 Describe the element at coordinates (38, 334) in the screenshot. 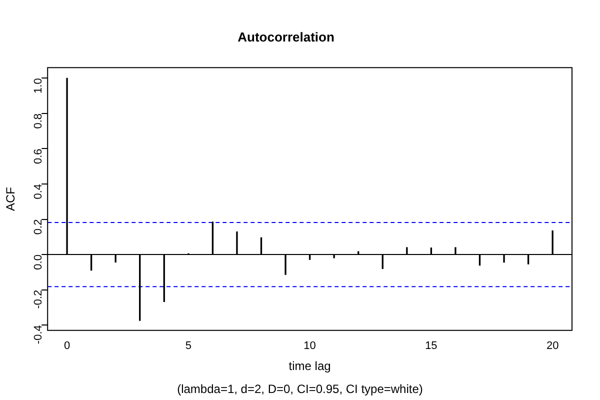

I see `y-tick-label: -0.4` at that location.